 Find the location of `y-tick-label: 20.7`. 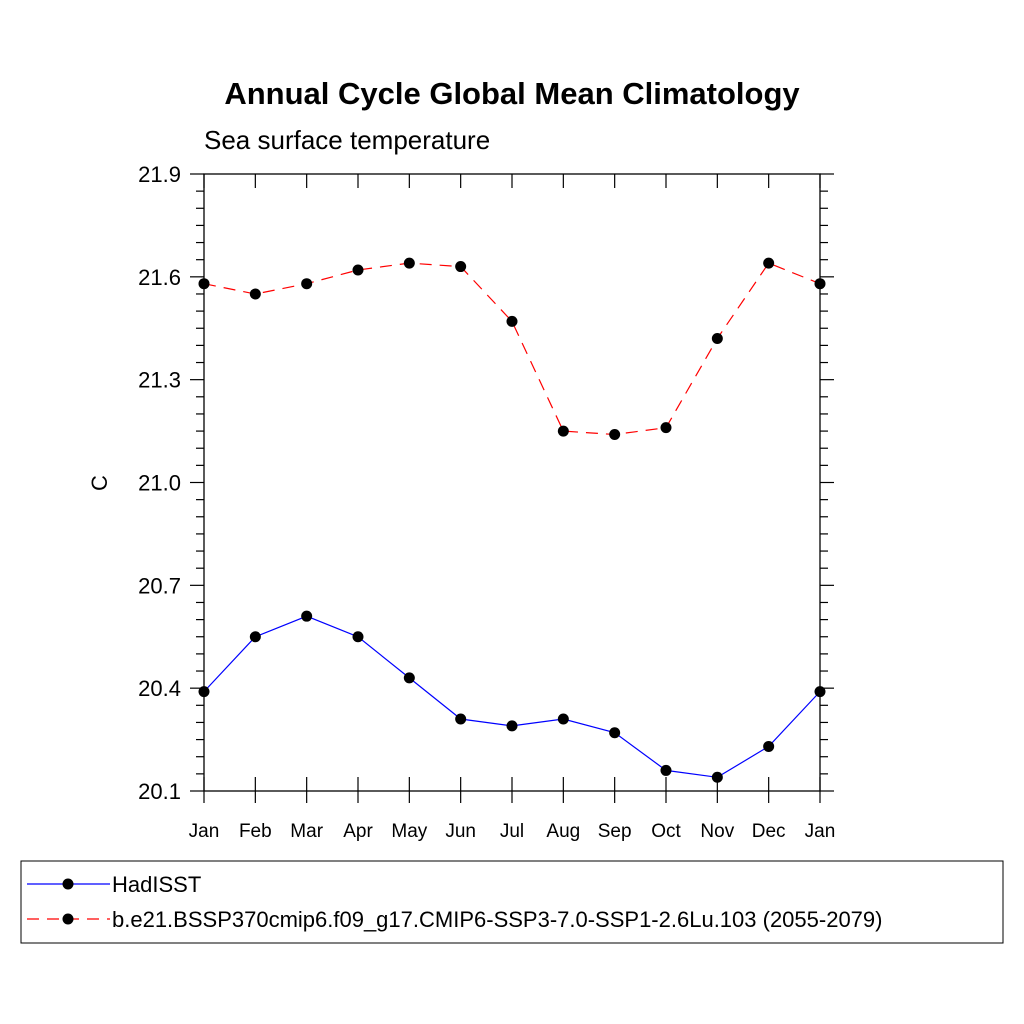

y-tick-label: 20.7 is located at coordinates (159, 585).